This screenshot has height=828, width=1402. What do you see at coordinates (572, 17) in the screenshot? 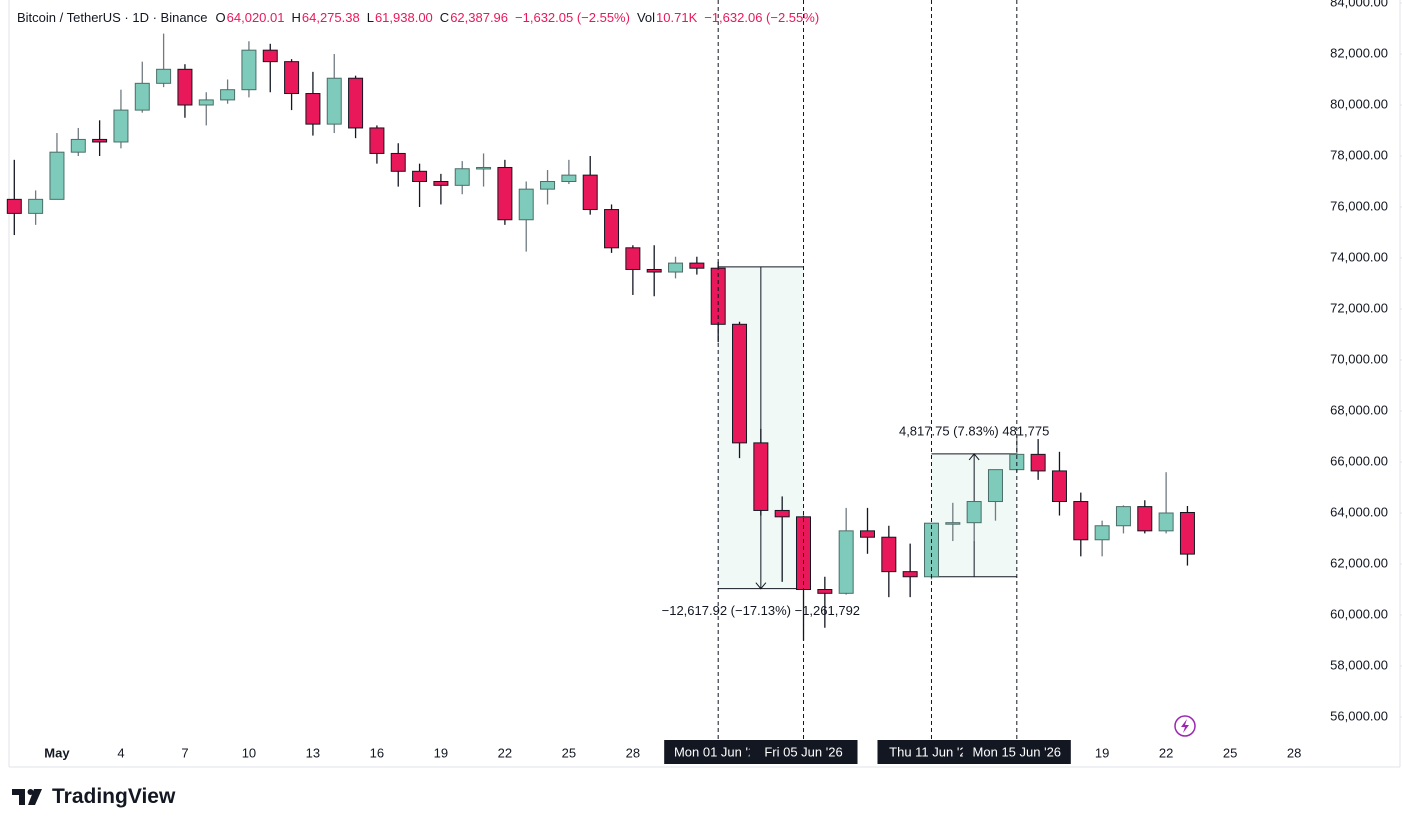
I see `field-value: −1,632.05 (−2.55%)` at bounding box center [572, 17].